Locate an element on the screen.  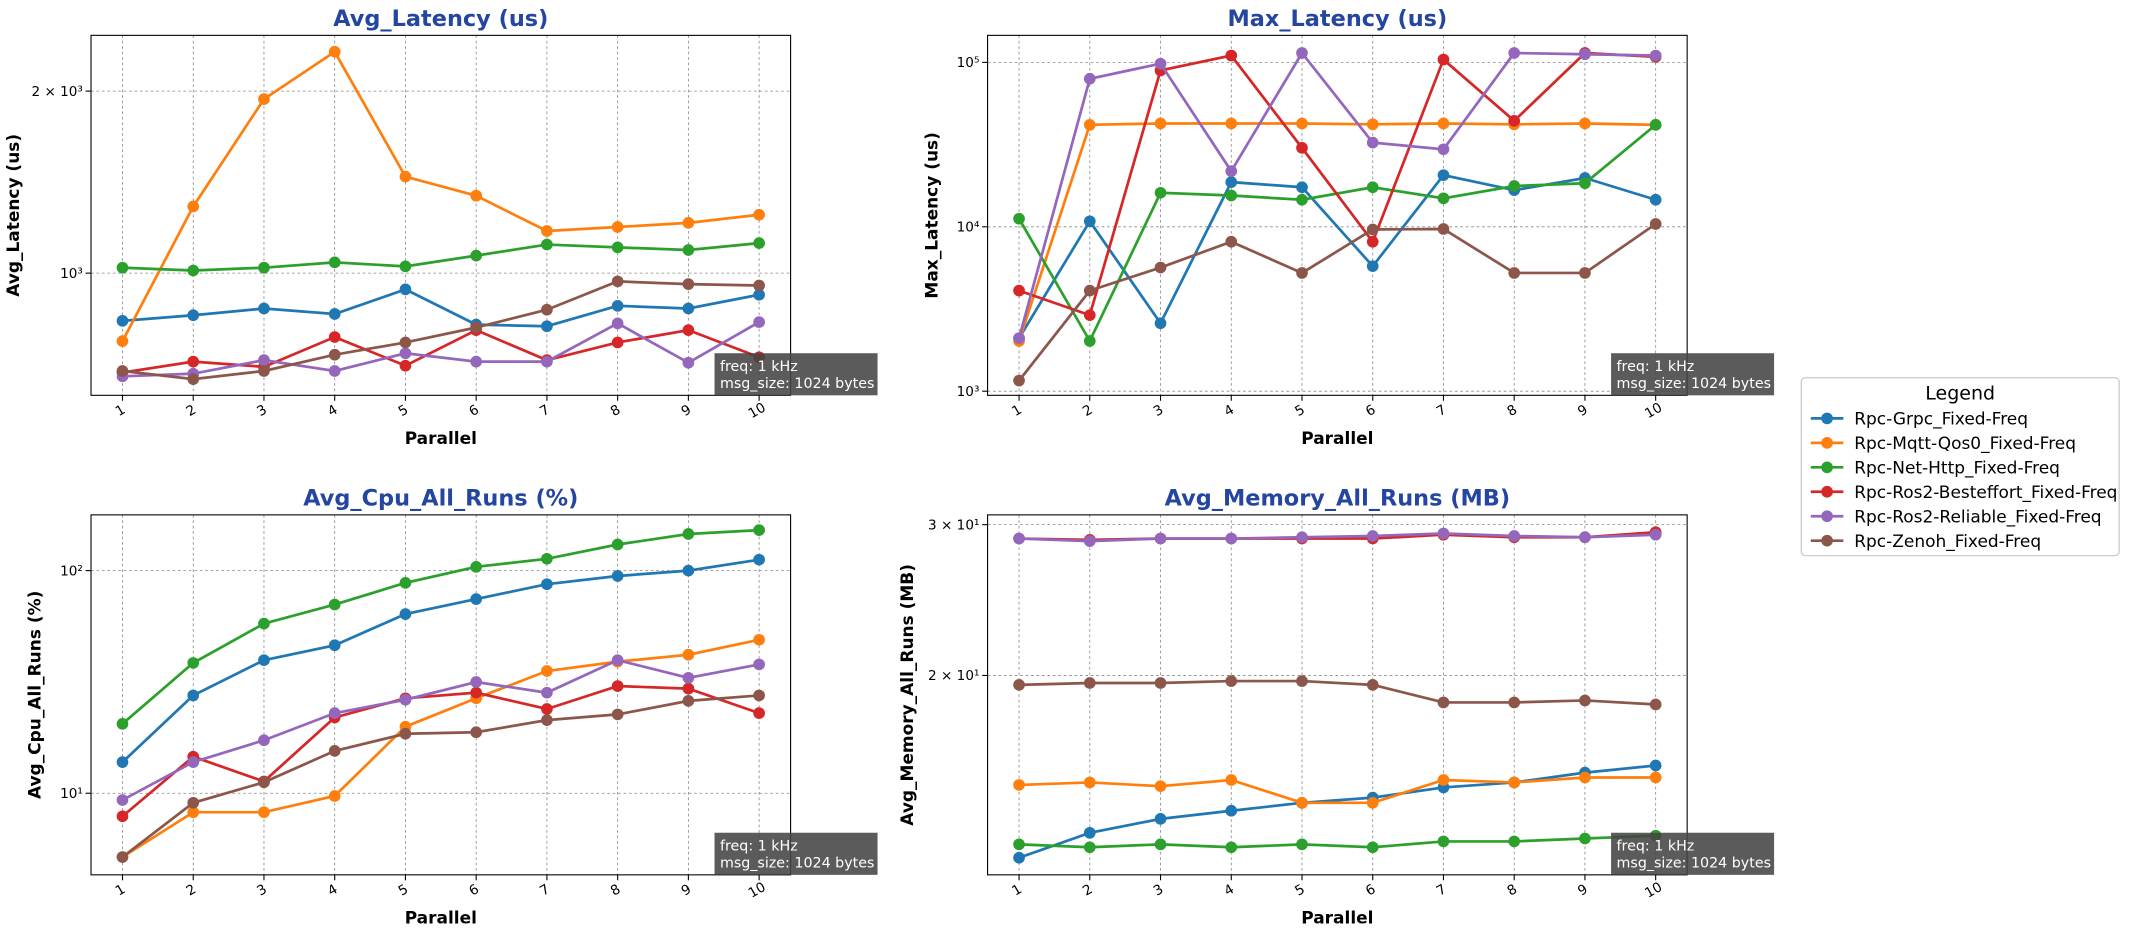
y-axis-label: Avg_Latency (us) is located at coordinates (14, 215).